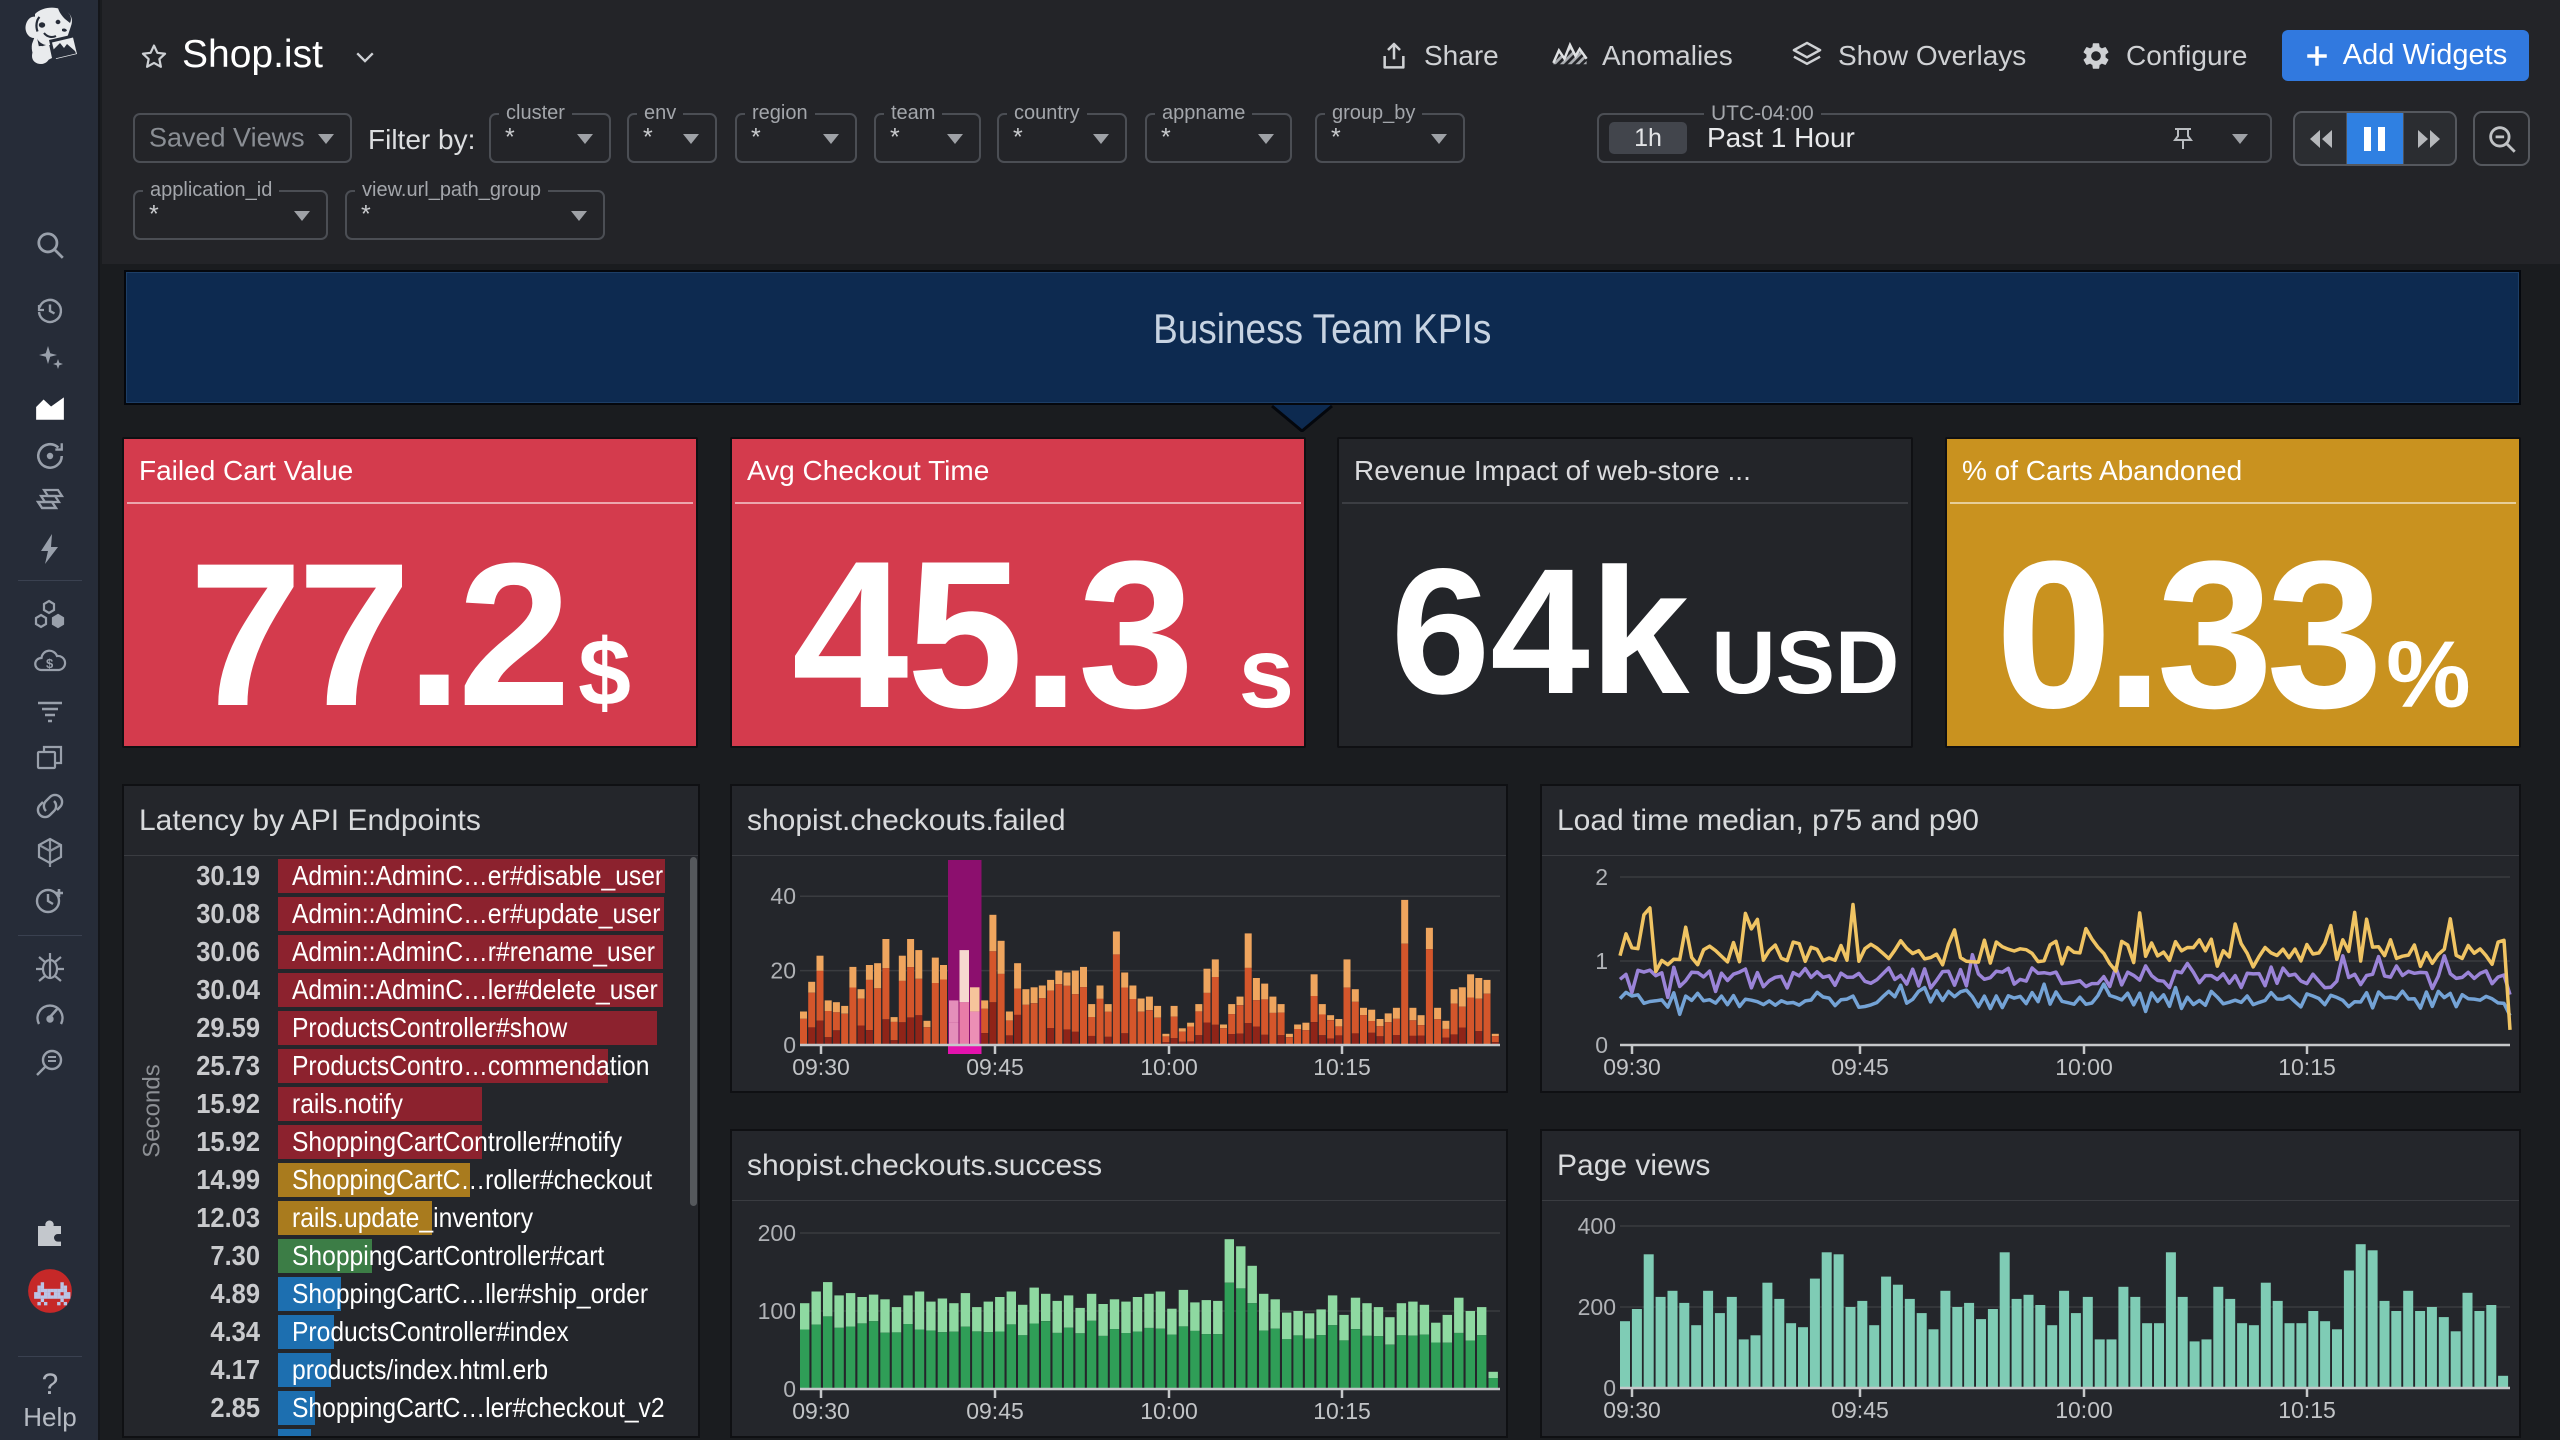  What do you see at coordinates (777, 1311) in the screenshot?
I see `svg-text: 100` at bounding box center [777, 1311].